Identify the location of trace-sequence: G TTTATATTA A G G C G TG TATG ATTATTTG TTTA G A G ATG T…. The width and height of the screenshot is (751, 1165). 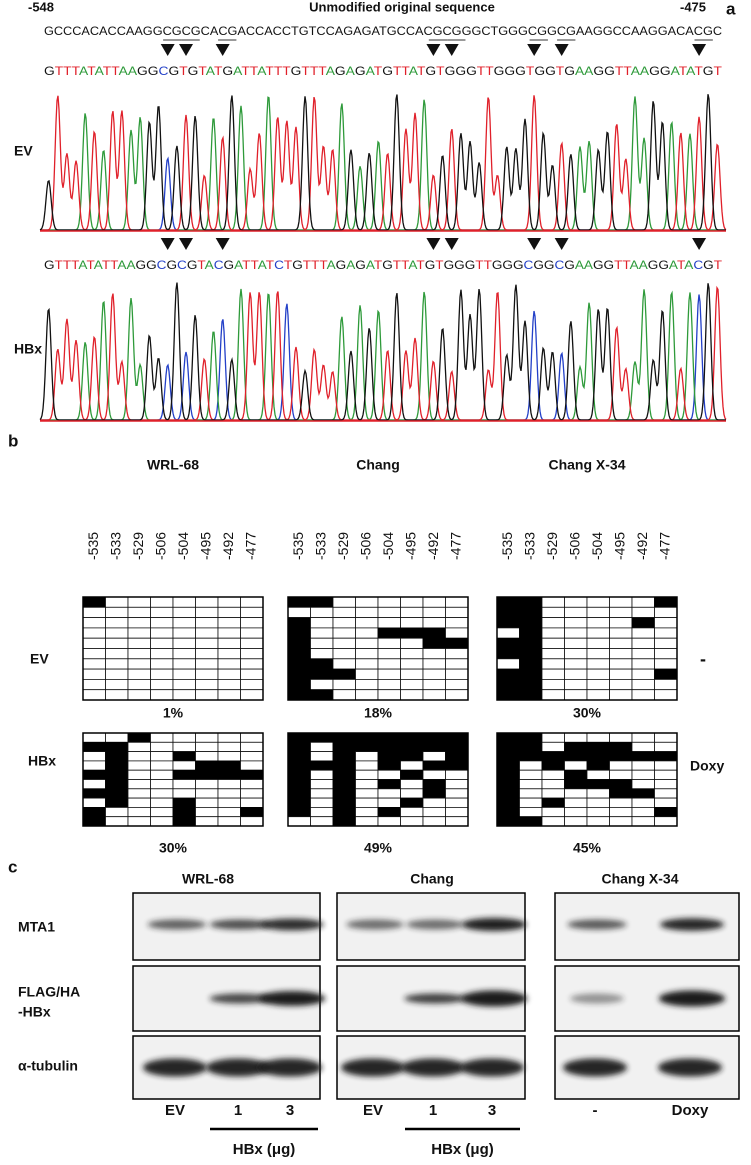
(383, 72).